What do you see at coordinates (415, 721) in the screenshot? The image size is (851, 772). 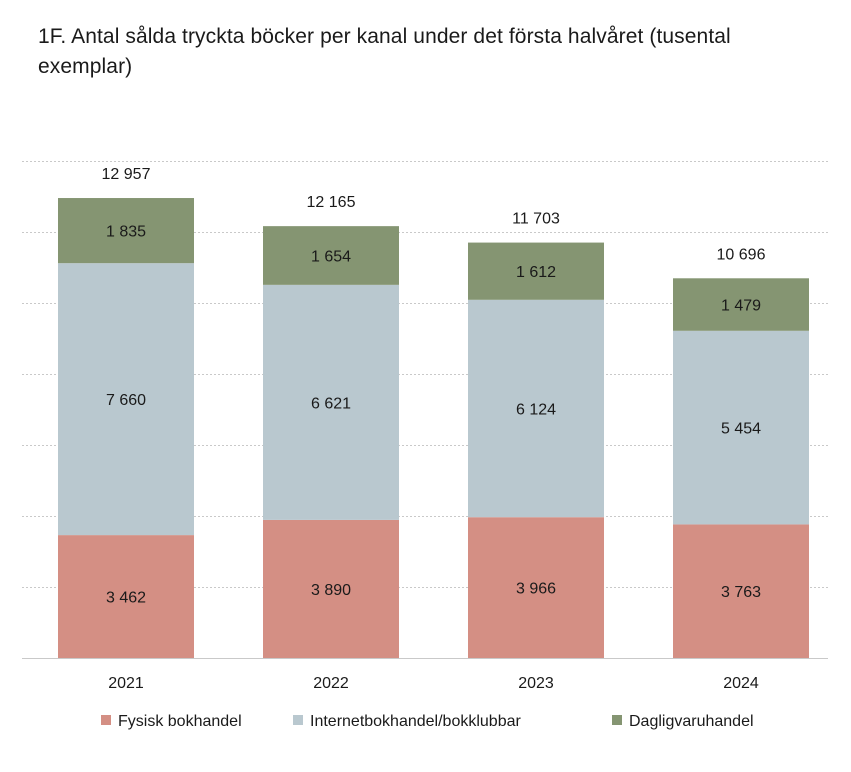 I see `legend-label: Internetbokhandel/bokklubbar` at bounding box center [415, 721].